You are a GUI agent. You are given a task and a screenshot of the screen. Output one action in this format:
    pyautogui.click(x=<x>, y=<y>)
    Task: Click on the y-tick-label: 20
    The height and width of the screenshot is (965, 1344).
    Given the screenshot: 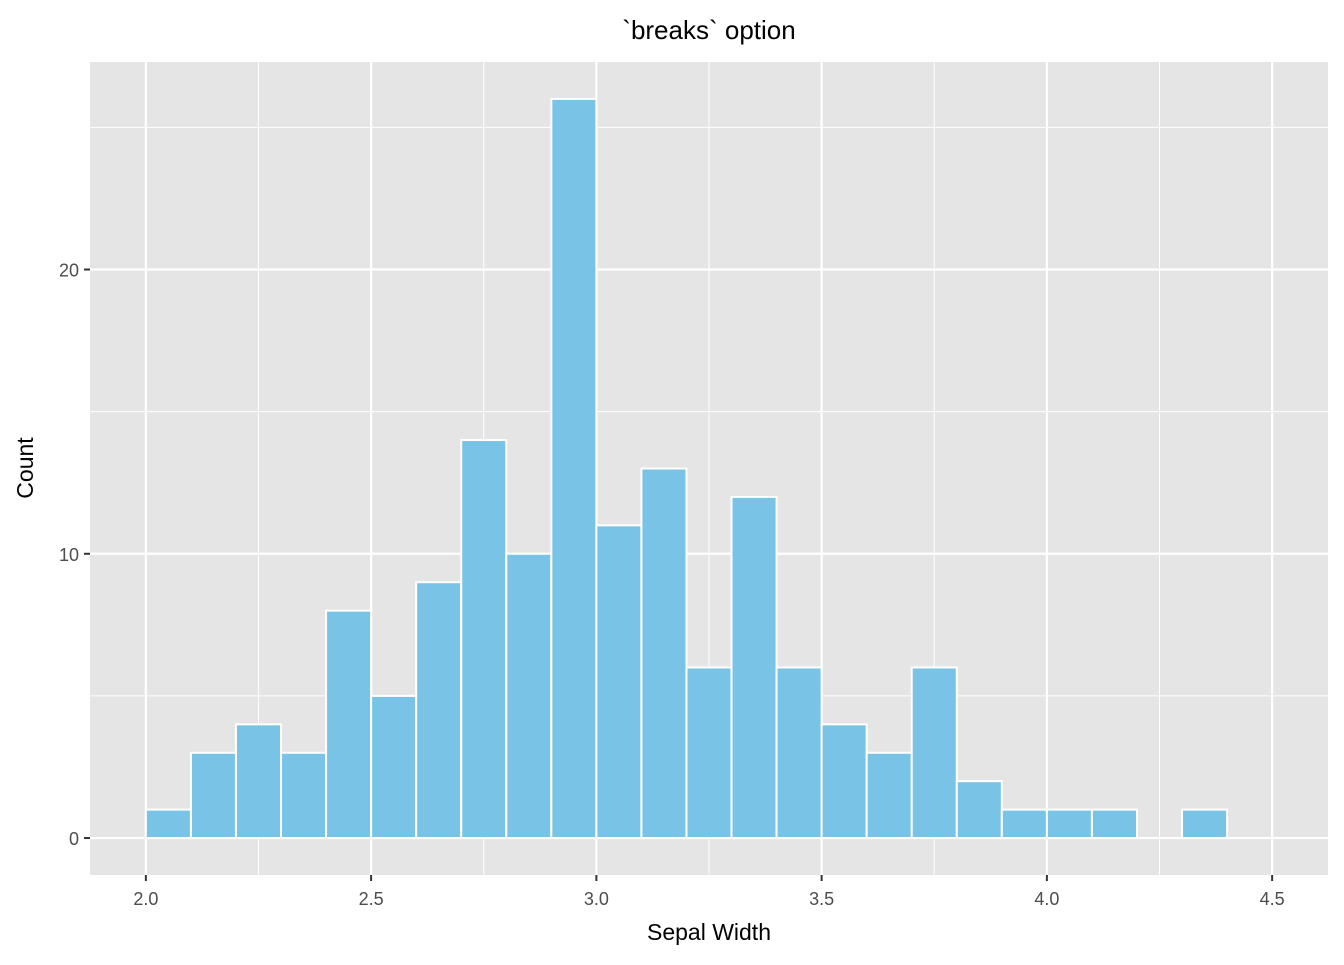 What is the action you would take?
    pyautogui.click(x=69, y=271)
    